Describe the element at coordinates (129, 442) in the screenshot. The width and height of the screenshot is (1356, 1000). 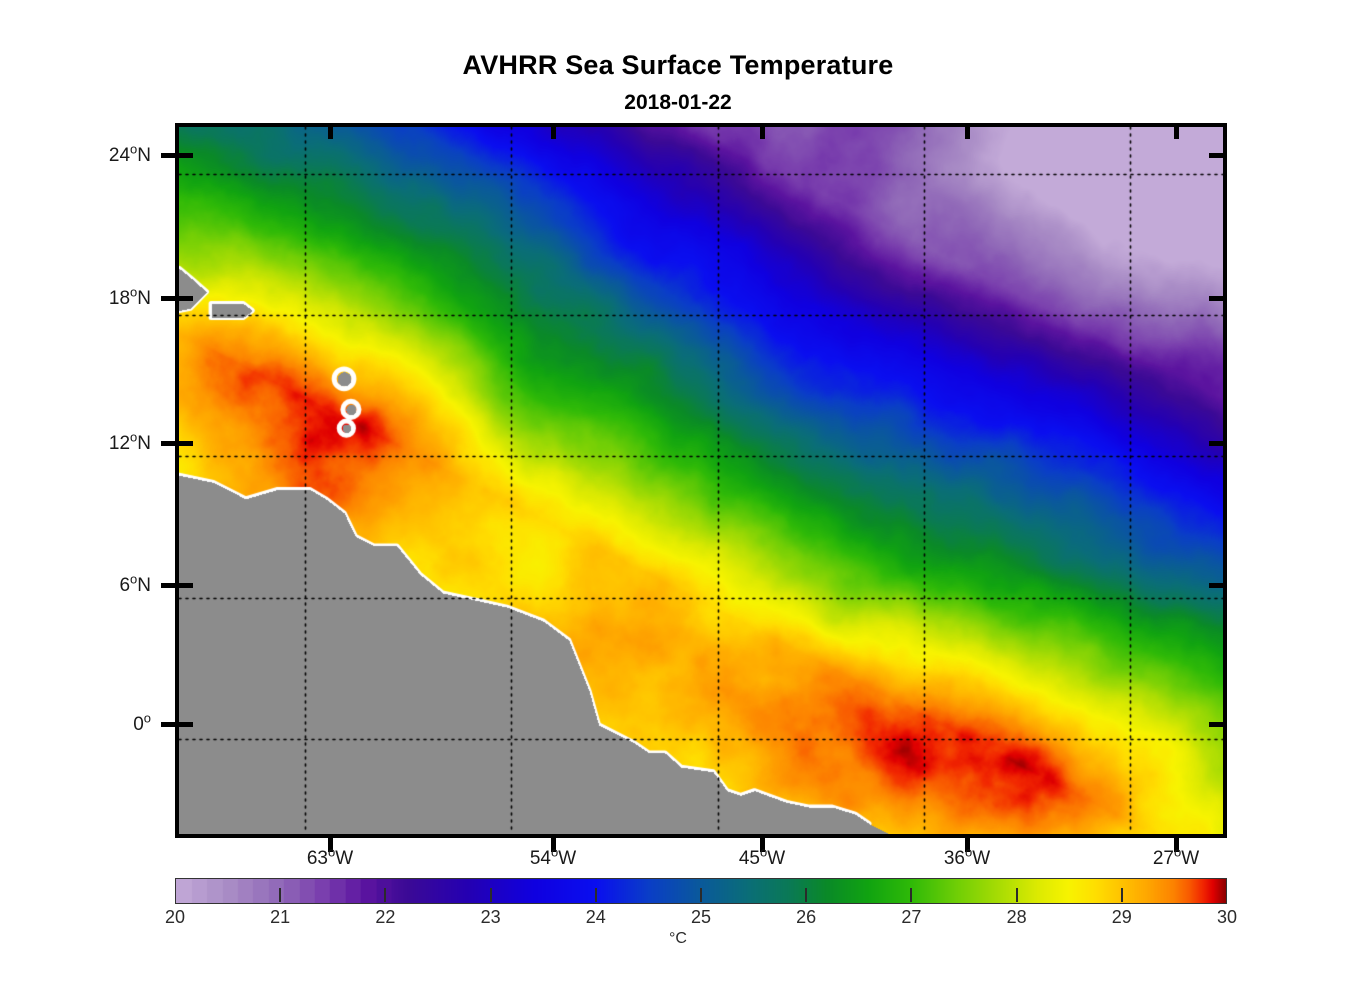
I see `latitude-tick-label: 12oN` at that location.